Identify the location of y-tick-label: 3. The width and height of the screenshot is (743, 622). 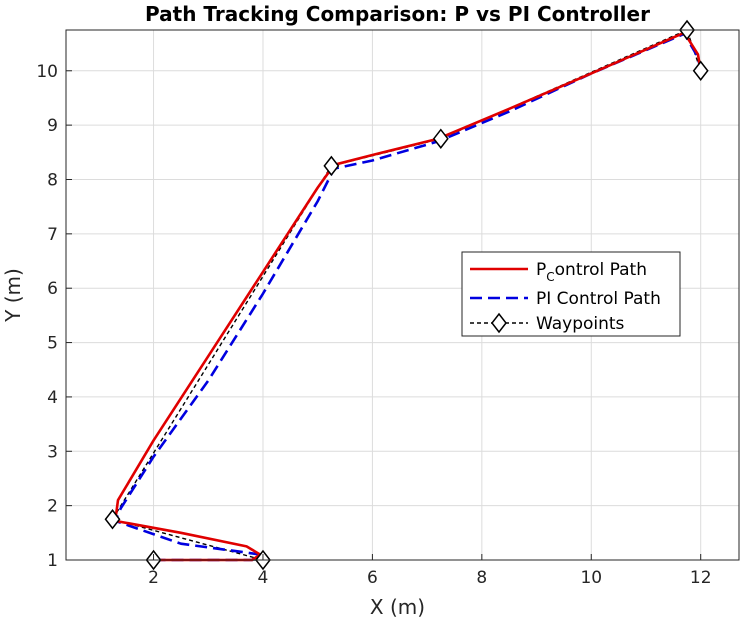
(52, 452).